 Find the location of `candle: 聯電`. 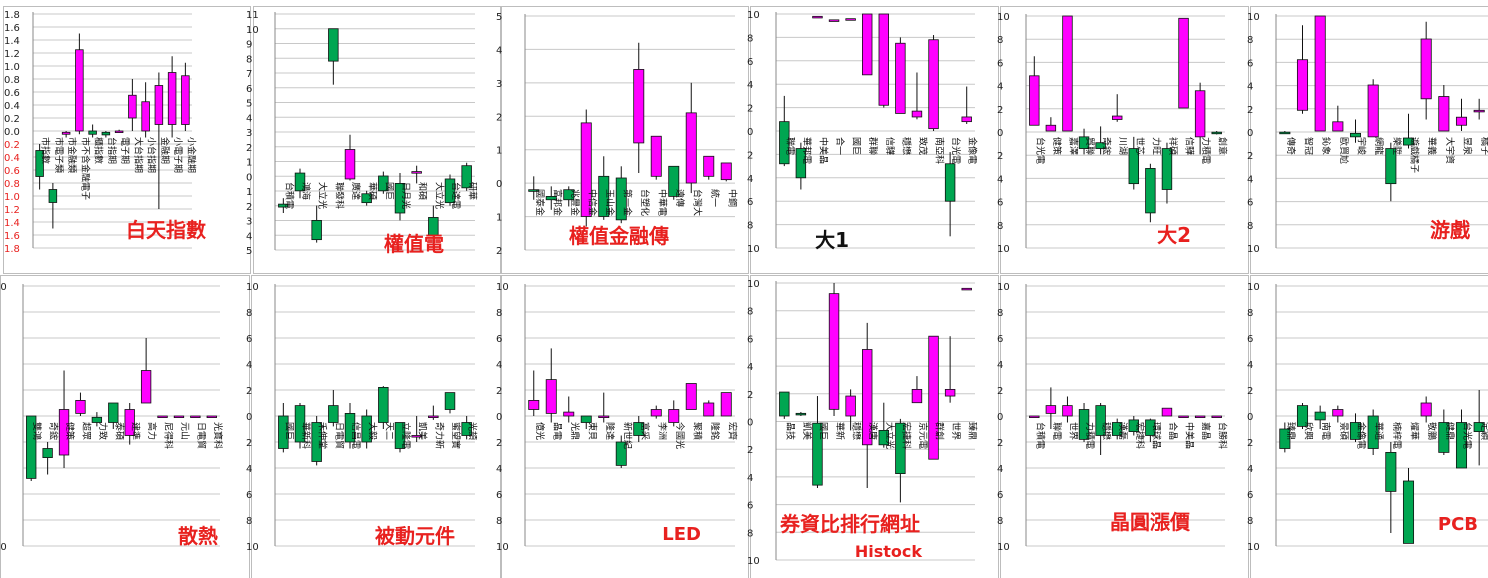

candle: 聯電 is located at coordinates (1054, 413).